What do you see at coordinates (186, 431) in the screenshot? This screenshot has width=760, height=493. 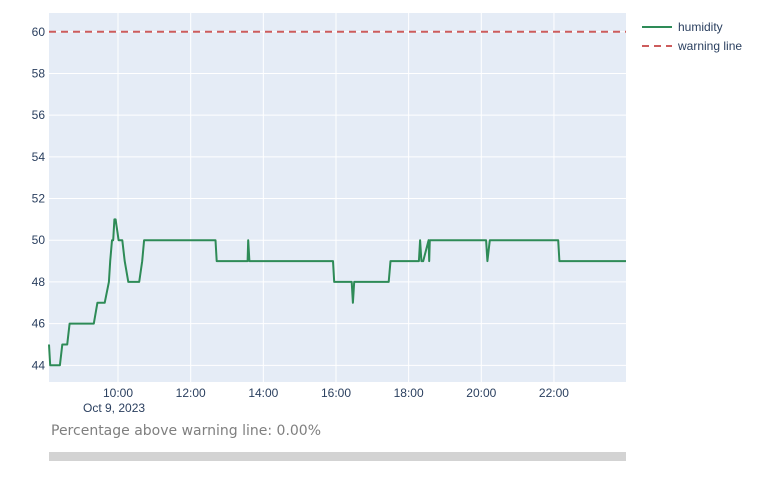 I see `percentage-above-warning-text: Percentage above warning line: 0.00%` at bounding box center [186, 431].